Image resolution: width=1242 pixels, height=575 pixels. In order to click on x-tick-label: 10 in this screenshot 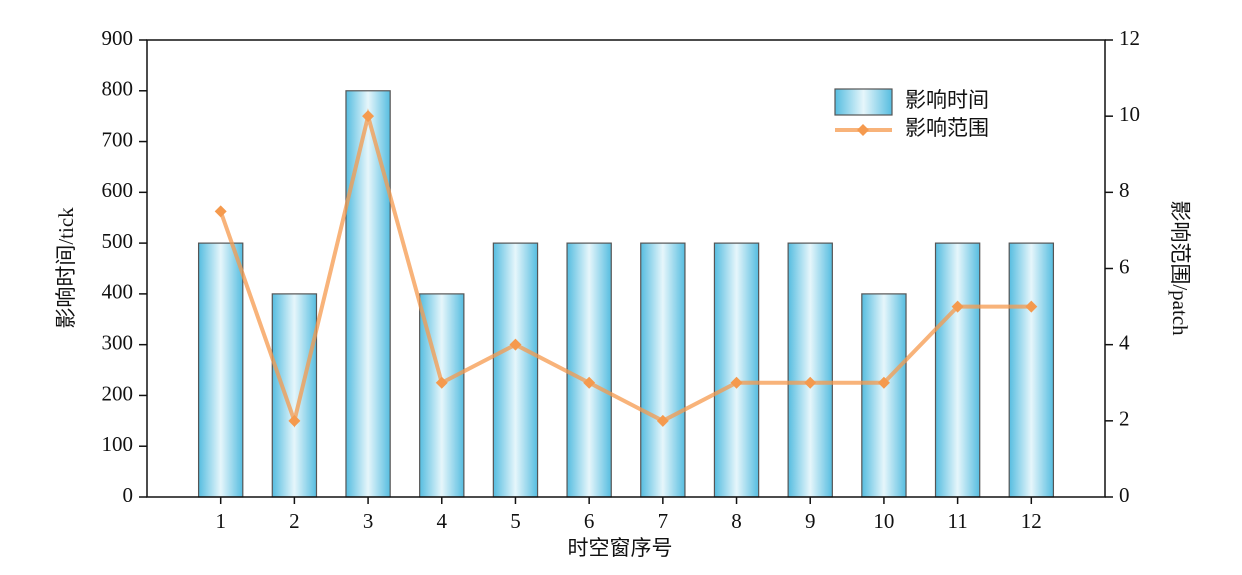, I will do `click(883, 521)`.